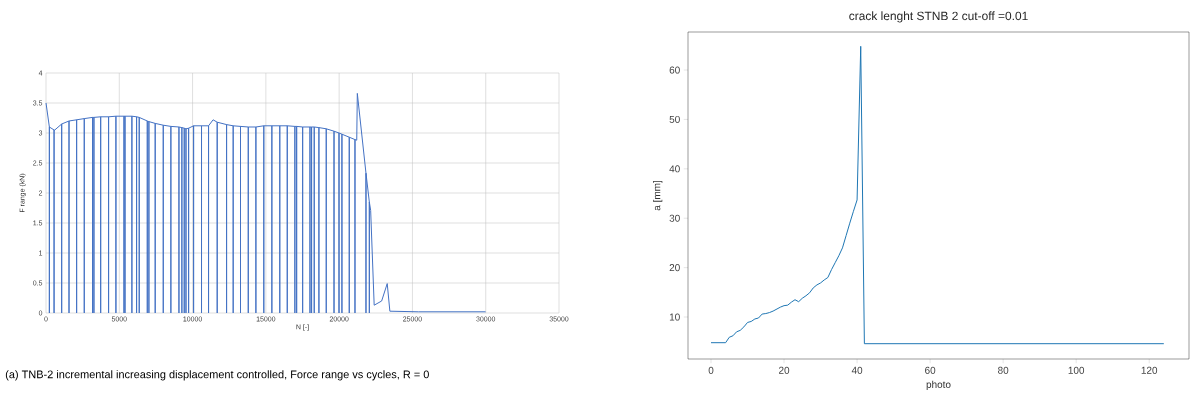 Image resolution: width=1192 pixels, height=408 pixels. What do you see at coordinates (674, 317) in the screenshot?
I see `y-tick-label: 10` at bounding box center [674, 317].